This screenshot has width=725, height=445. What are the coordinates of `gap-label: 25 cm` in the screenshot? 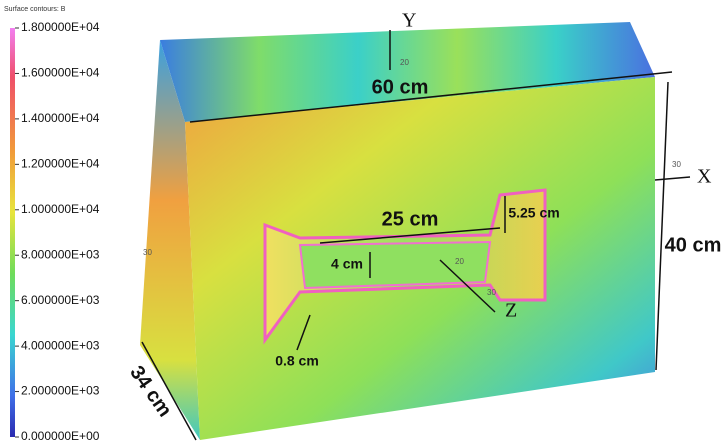 It's located at (410, 219).